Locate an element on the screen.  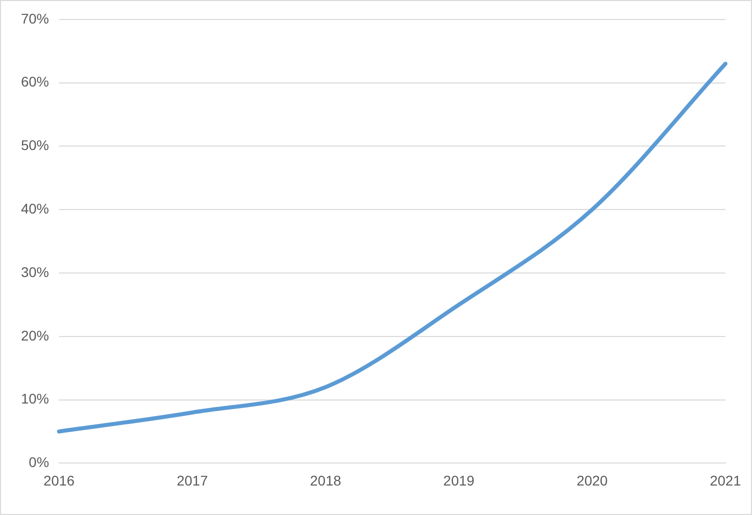
x-tick-label: 2019 is located at coordinates (459, 480).